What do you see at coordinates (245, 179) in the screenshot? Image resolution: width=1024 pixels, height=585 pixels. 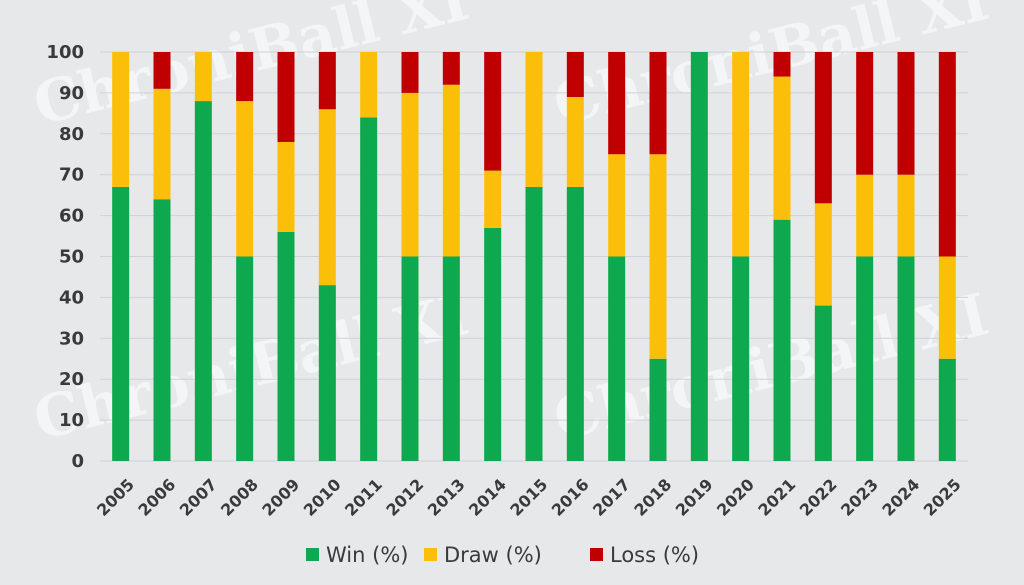 I see `bar-draw-2008` at bounding box center [245, 179].